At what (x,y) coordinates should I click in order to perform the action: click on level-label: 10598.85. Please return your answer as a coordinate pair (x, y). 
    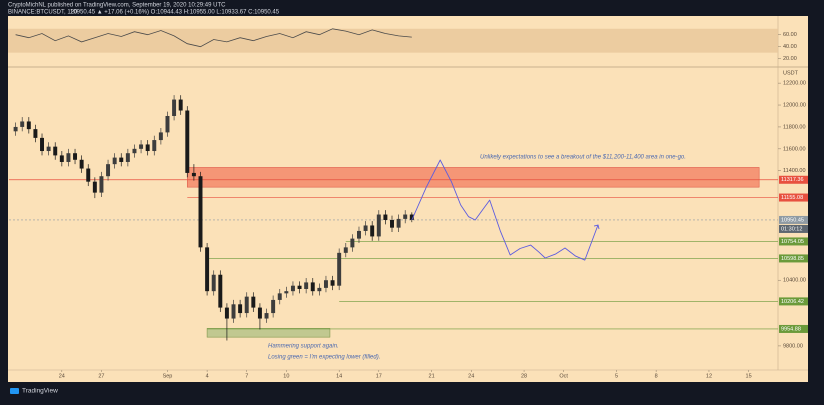
    Looking at the image, I should click on (792, 259).